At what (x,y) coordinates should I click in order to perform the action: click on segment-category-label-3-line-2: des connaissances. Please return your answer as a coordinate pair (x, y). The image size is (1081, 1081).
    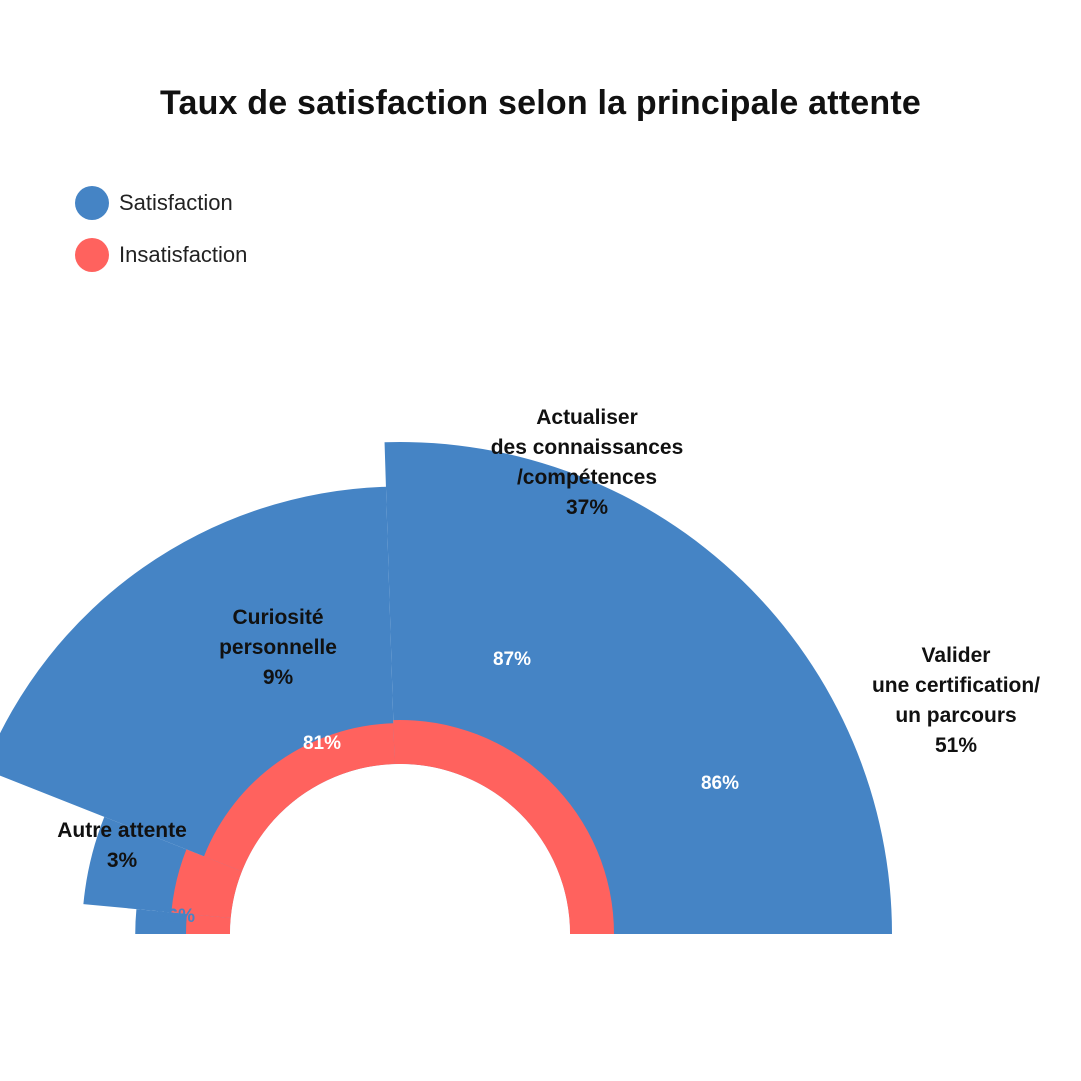
    Looking at the image, I should click on (587, 447).